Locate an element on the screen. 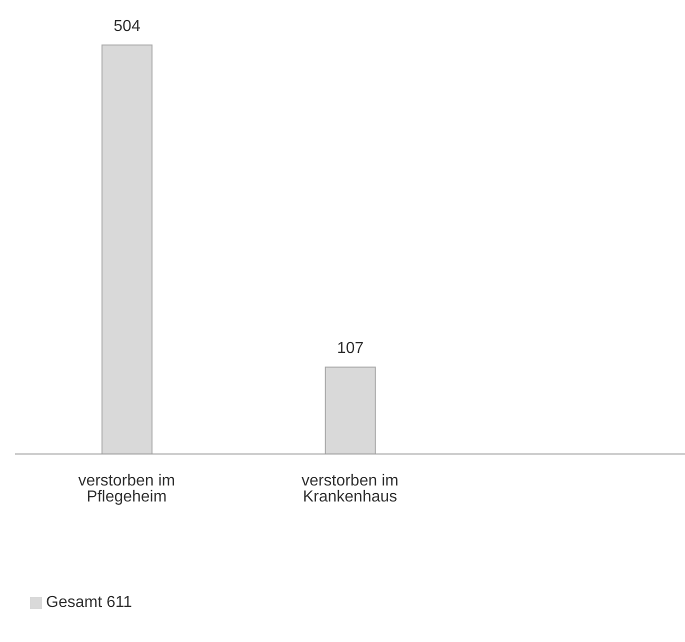  legend-label: Gesamt 611 is located at coordinates (89, 602).